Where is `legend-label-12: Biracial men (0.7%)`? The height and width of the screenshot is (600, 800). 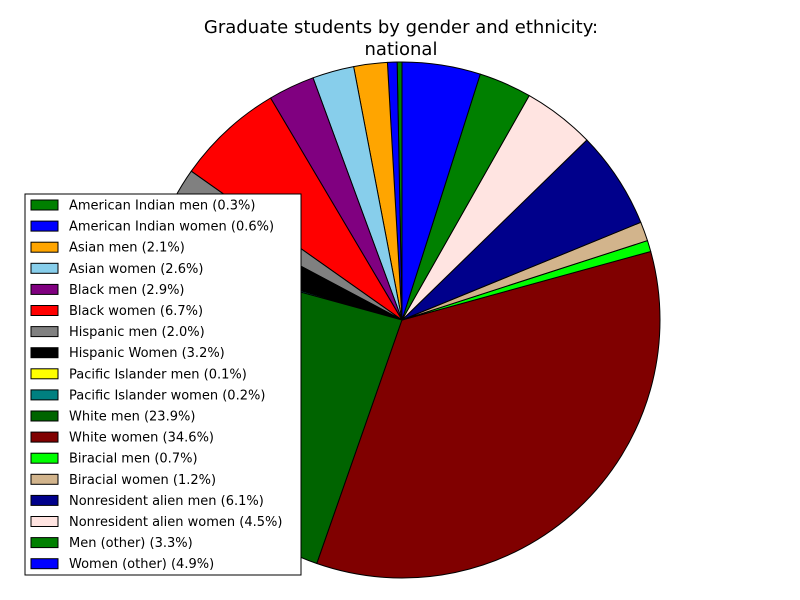 legend-label-12: Biracial men (0.7%) is located at coordinates (133, 459).